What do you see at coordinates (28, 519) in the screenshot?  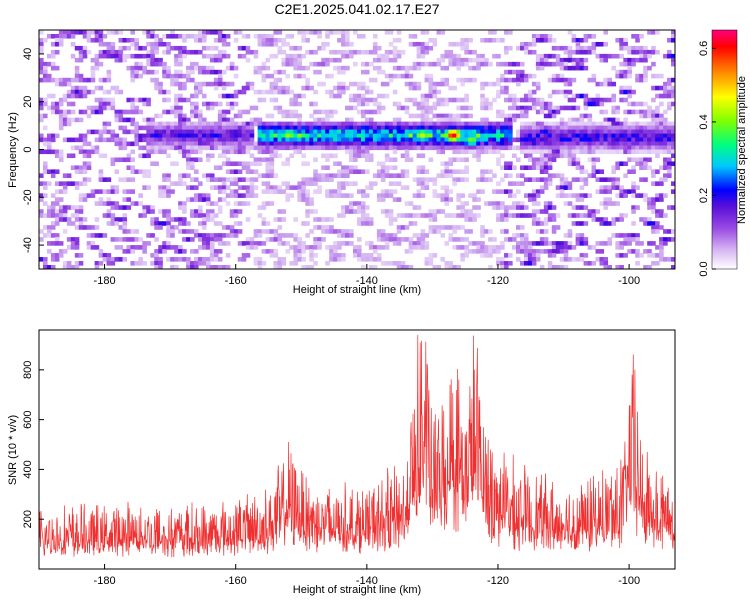 I see `y-tick-label: 200` at bounding box center [28, 519].